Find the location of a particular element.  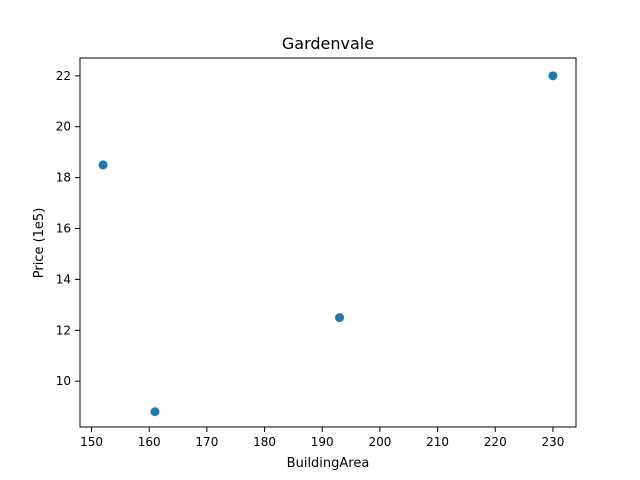

y-tick-label: 18 is located at coordinates (63, 178).